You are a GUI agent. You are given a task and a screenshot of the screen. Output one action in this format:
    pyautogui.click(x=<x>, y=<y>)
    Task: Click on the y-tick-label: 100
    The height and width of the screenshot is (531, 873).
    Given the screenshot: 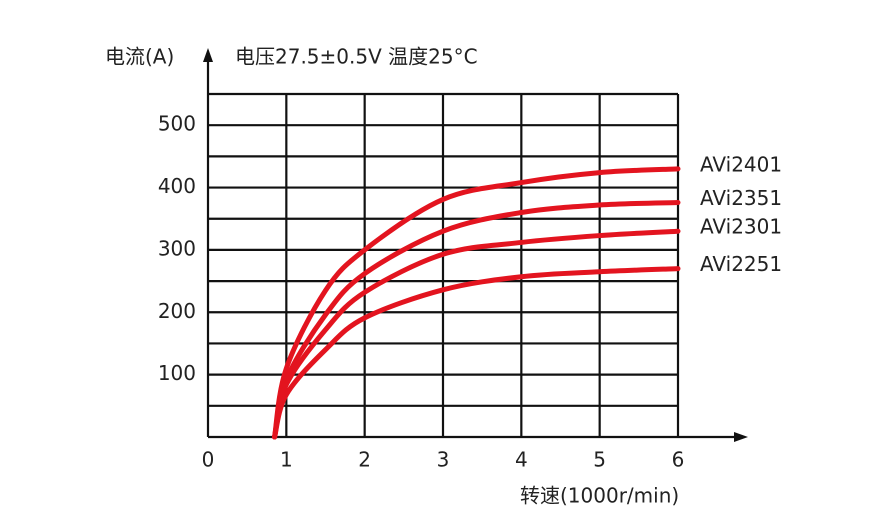 What is the action you would take?
    pyautogui.click(x=177, y=373)
    